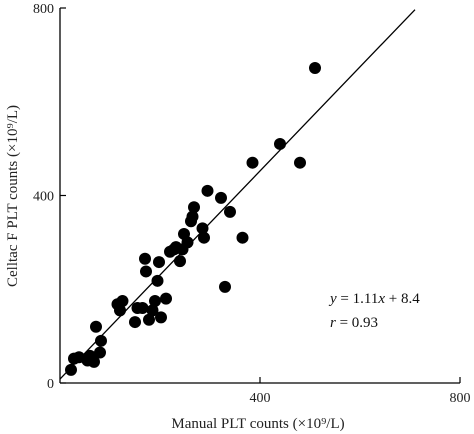 This screenshot has height=434, width=474. I want to click on correlation-coefficient: r = 0.93, so click(354, 323).